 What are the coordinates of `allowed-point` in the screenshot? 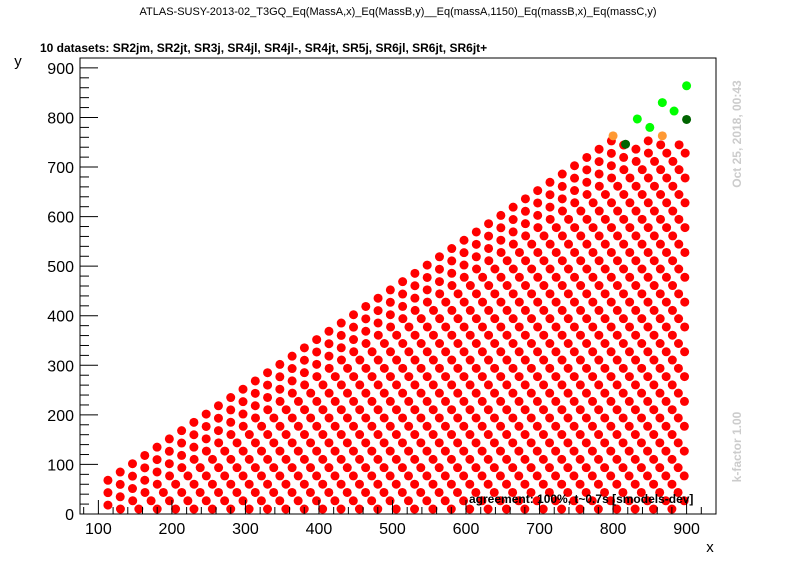 It's located at (674, 111).